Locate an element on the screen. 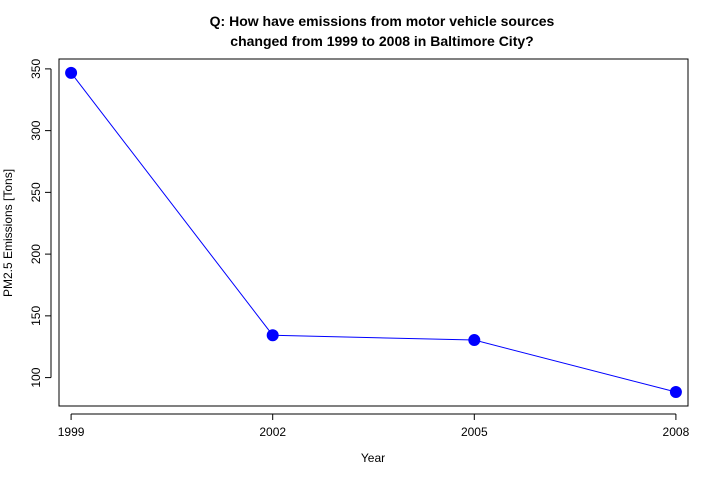 The width and height of the screenshot is (720, 480). x-axis-label: Year is located at coordinates (373, 458).